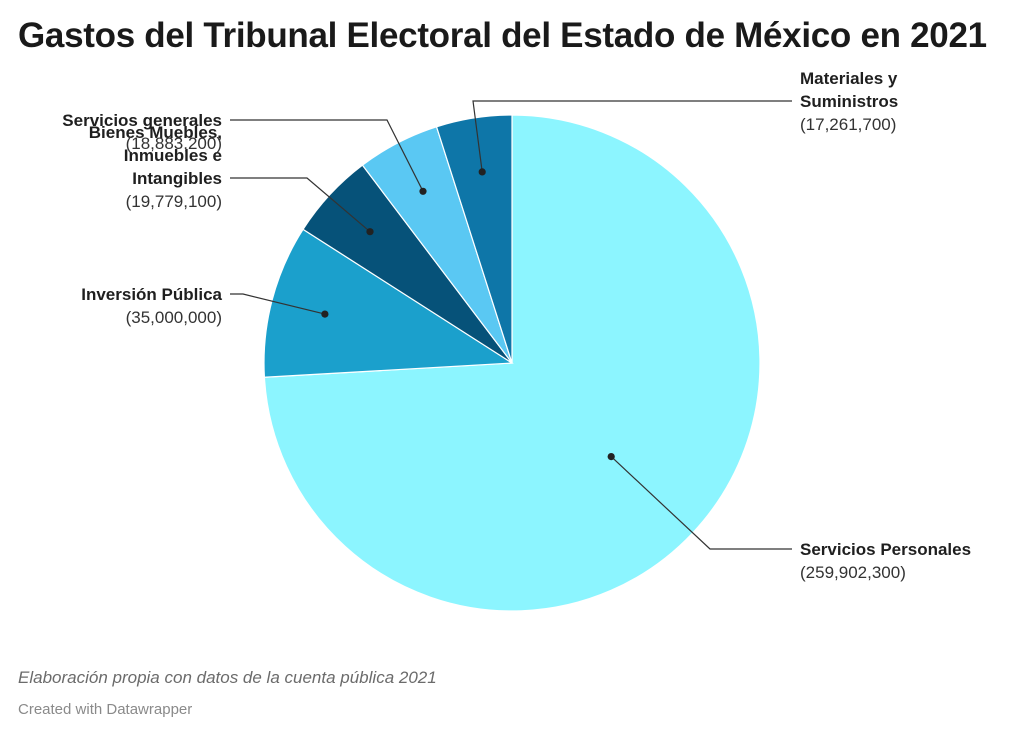  I want to click on leader-line-bienes-muebles-inmuebles-e-intangibles, so click(300, 205).